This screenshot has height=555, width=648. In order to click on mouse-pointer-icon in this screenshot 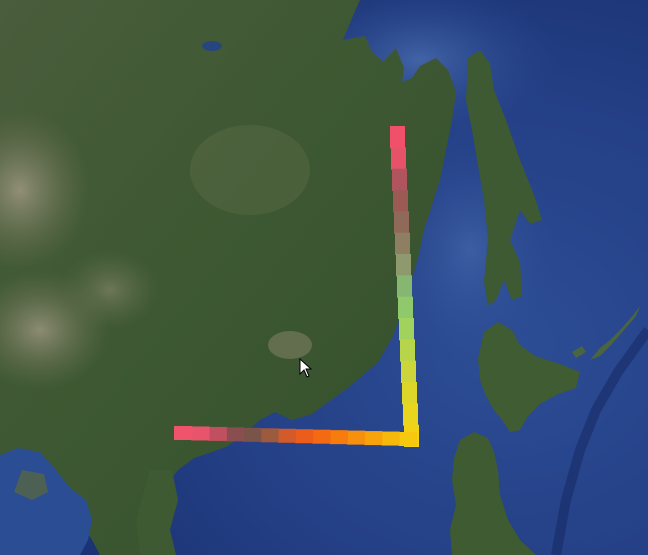, I will do `click(306, 368)`.